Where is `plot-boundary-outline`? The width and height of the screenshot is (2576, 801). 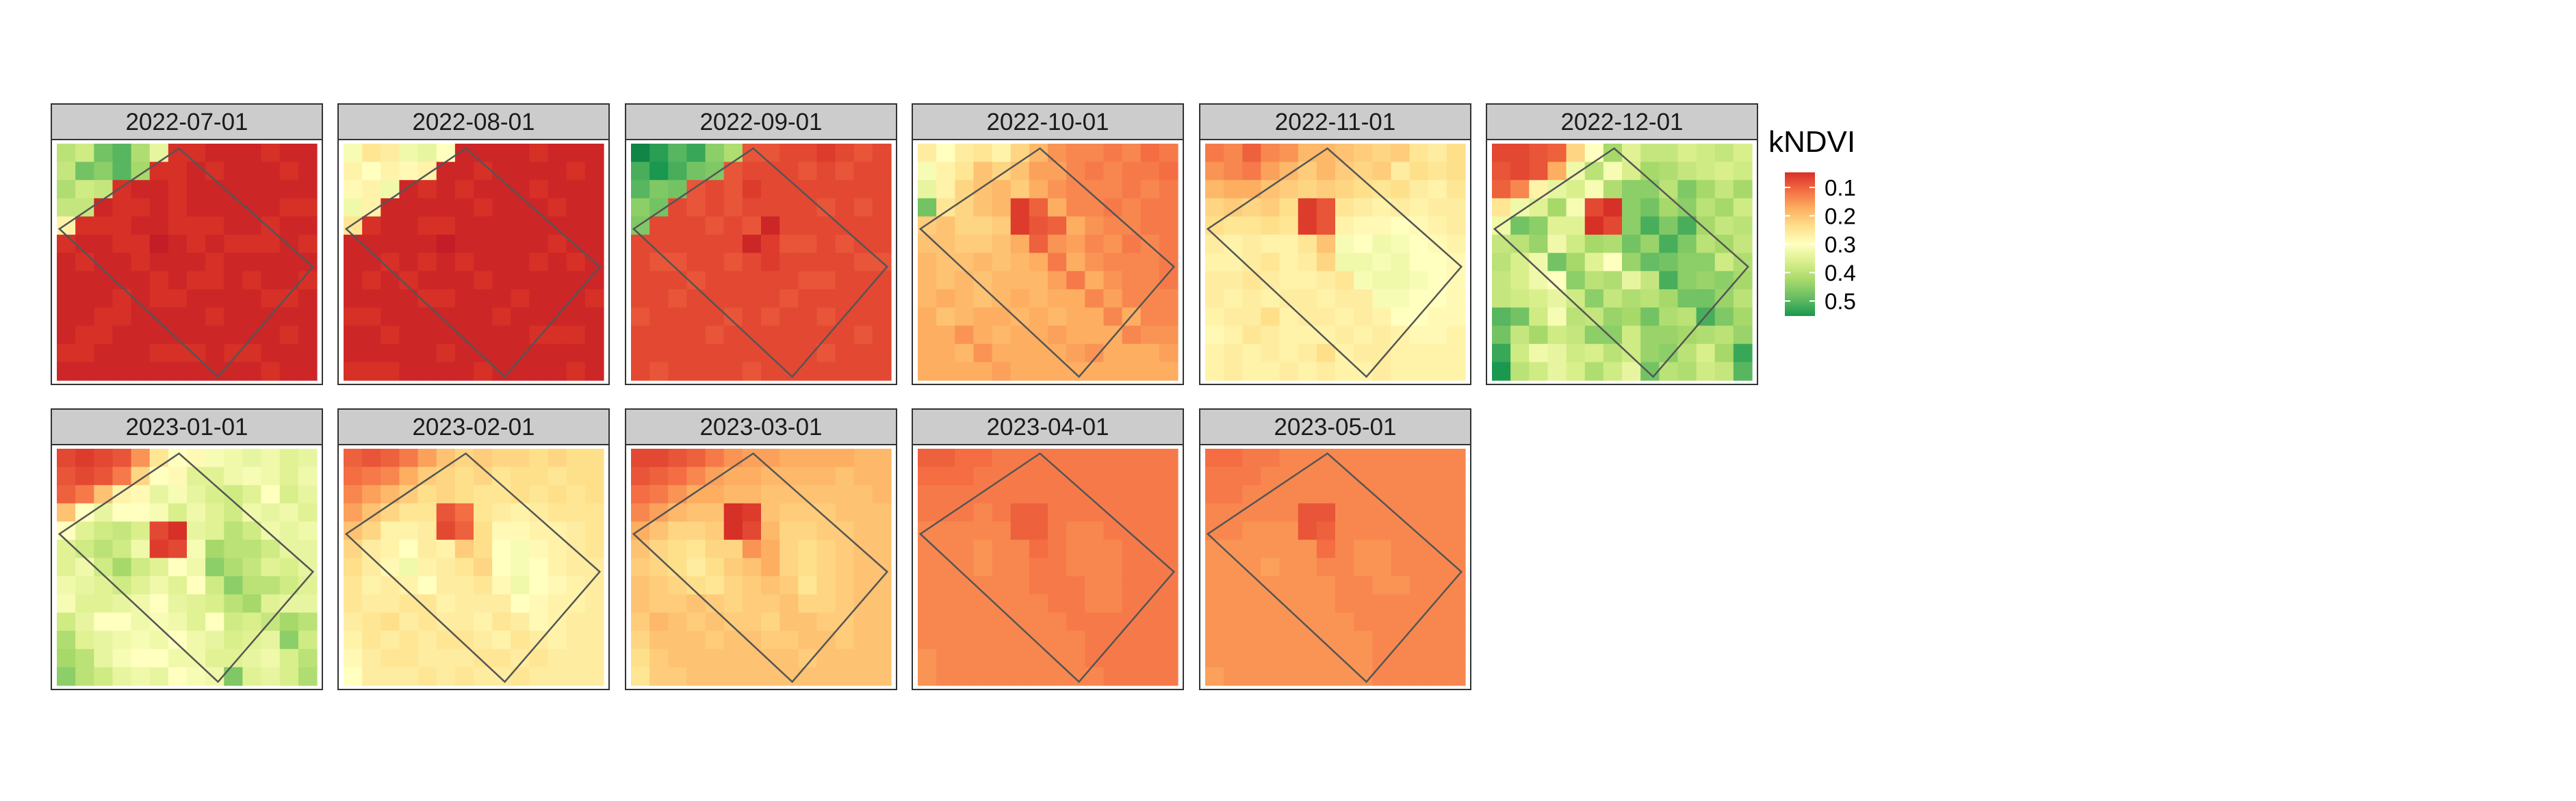 plot-boundary-outline is located at coordinates (473, 567).